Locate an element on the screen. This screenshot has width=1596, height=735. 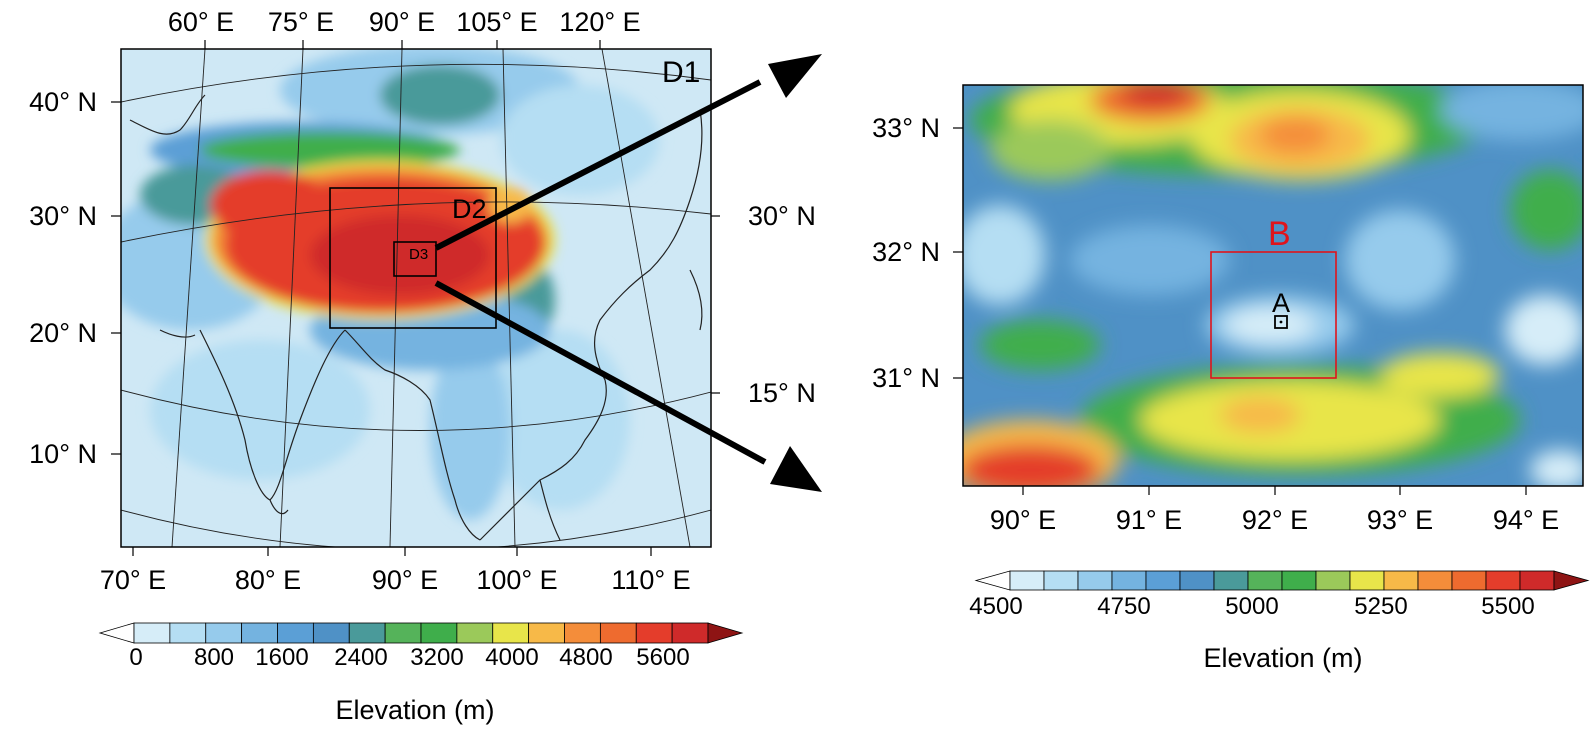
colorbar-tick-label: 5000 is located at coordinates (1251, 606).